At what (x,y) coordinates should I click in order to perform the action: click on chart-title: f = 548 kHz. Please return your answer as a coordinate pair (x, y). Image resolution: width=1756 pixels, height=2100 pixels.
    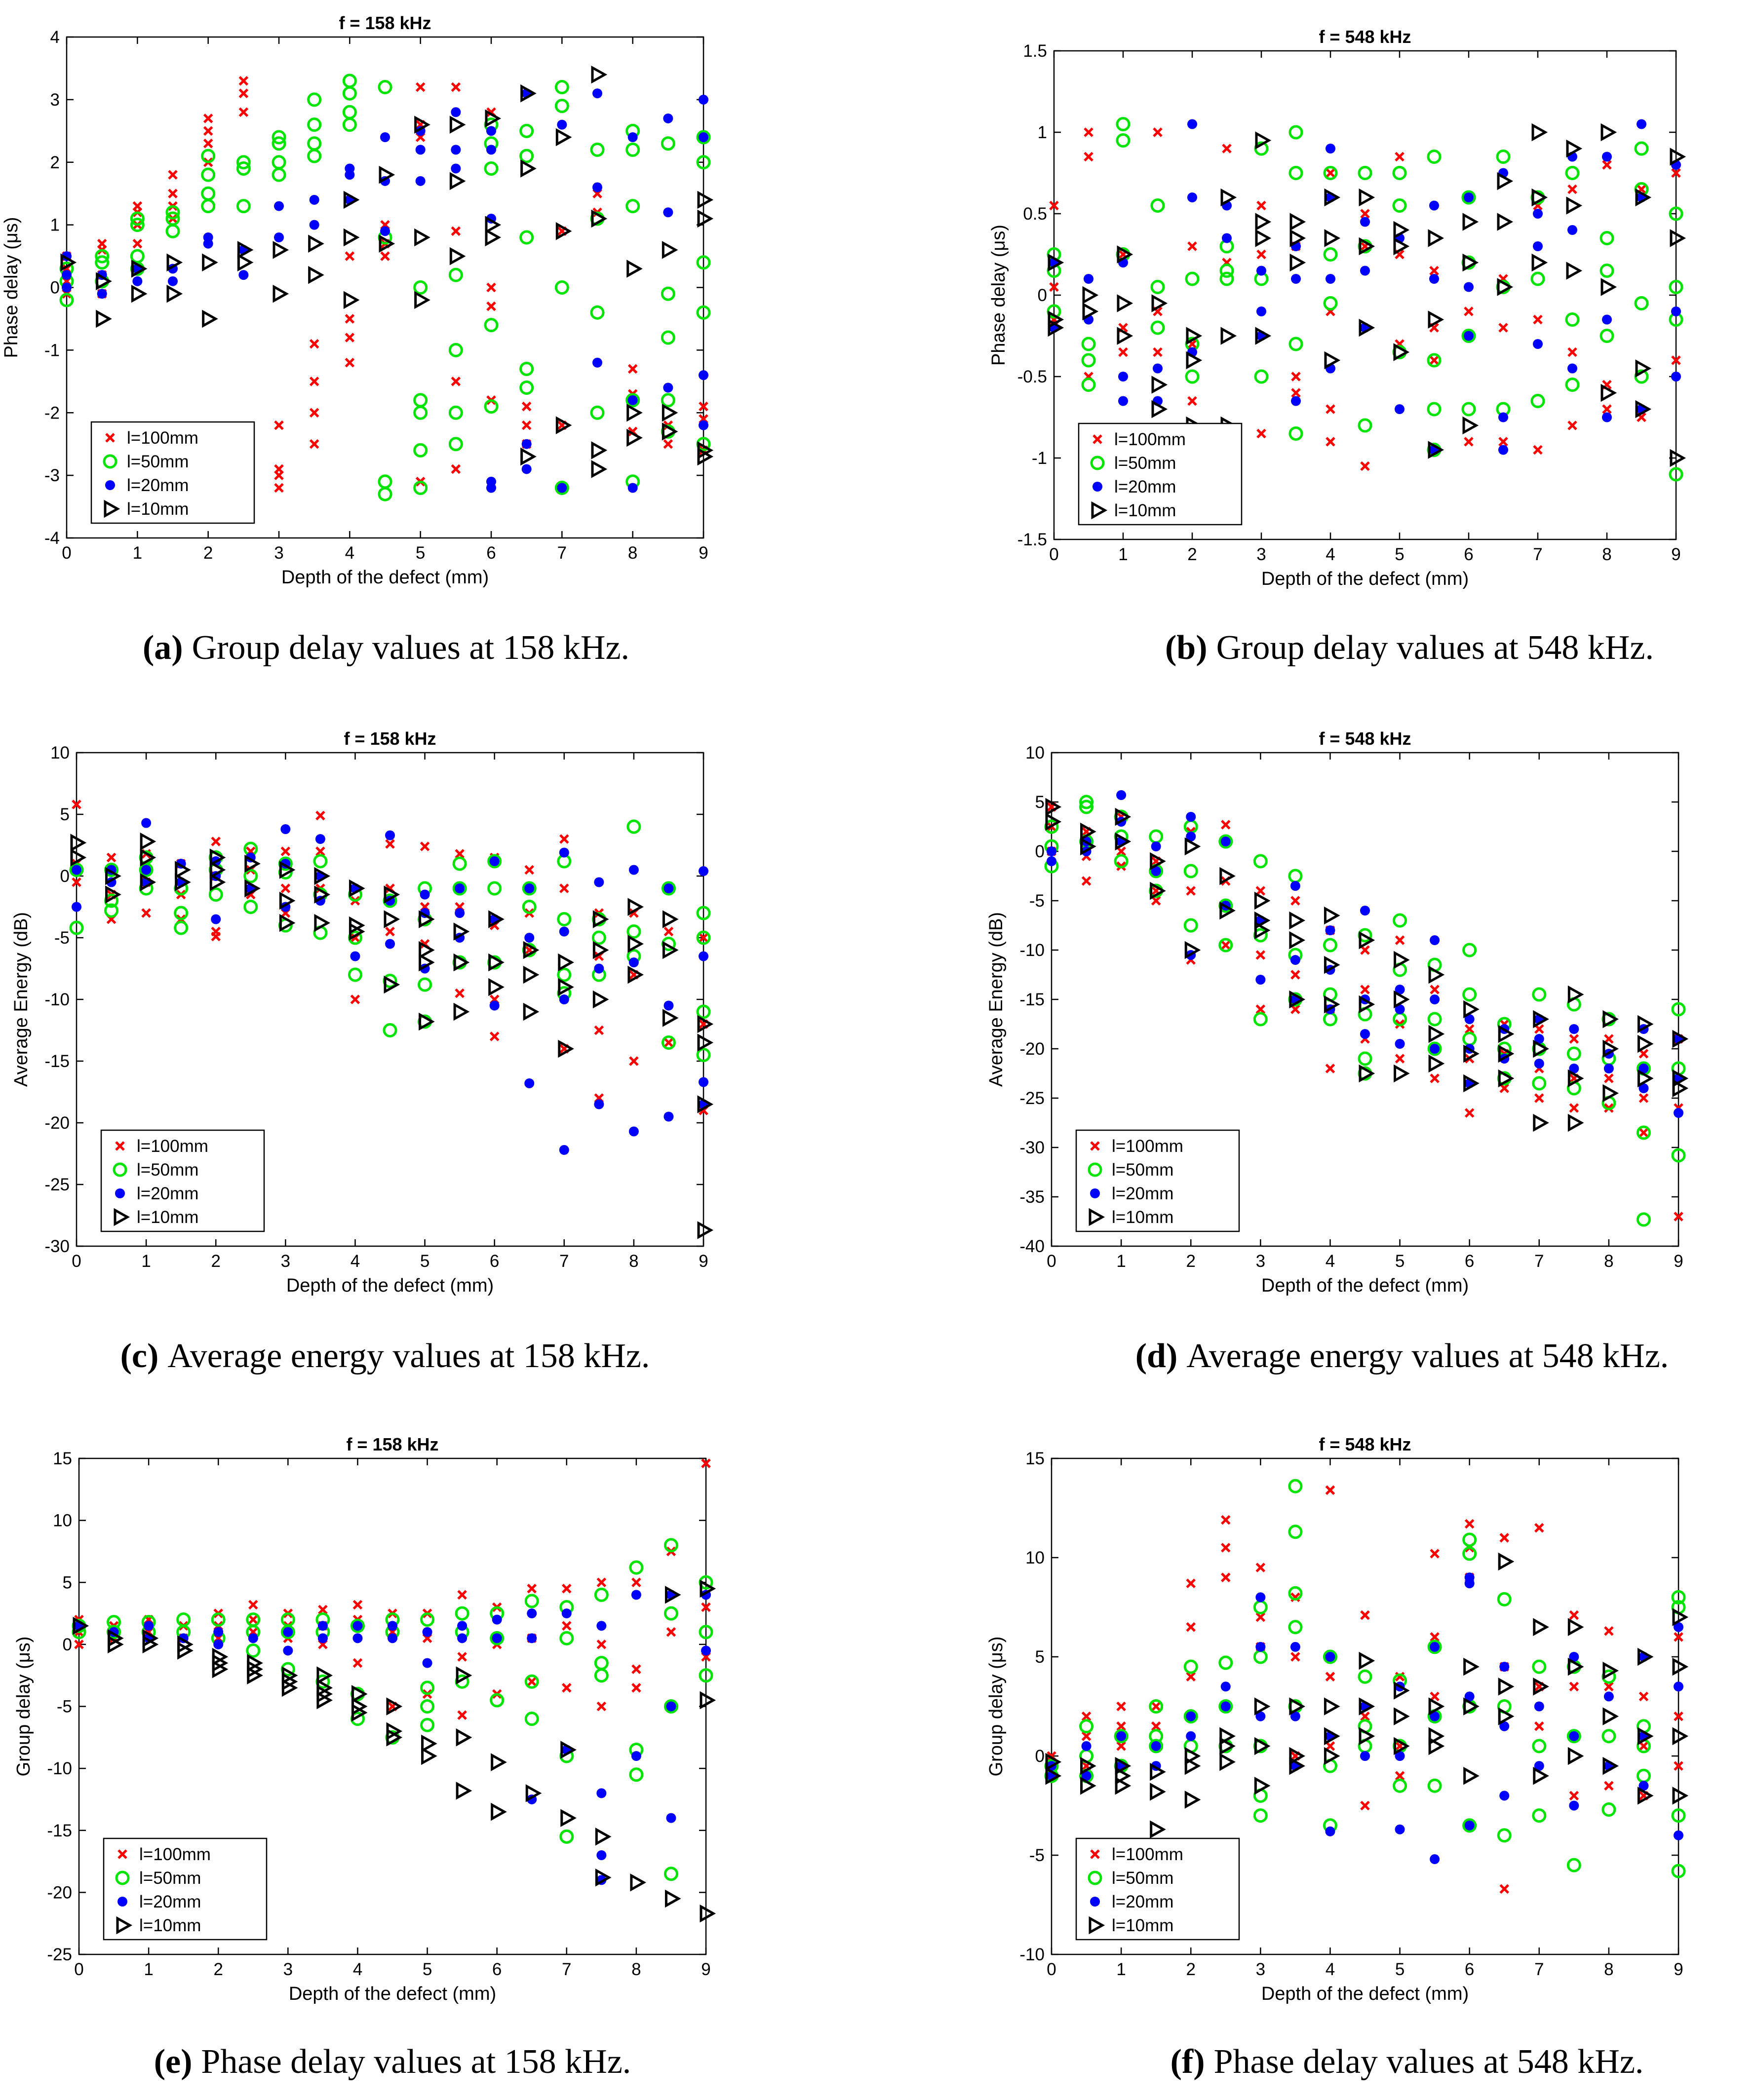
    Looking at the image, I should click on (1365, 1444).